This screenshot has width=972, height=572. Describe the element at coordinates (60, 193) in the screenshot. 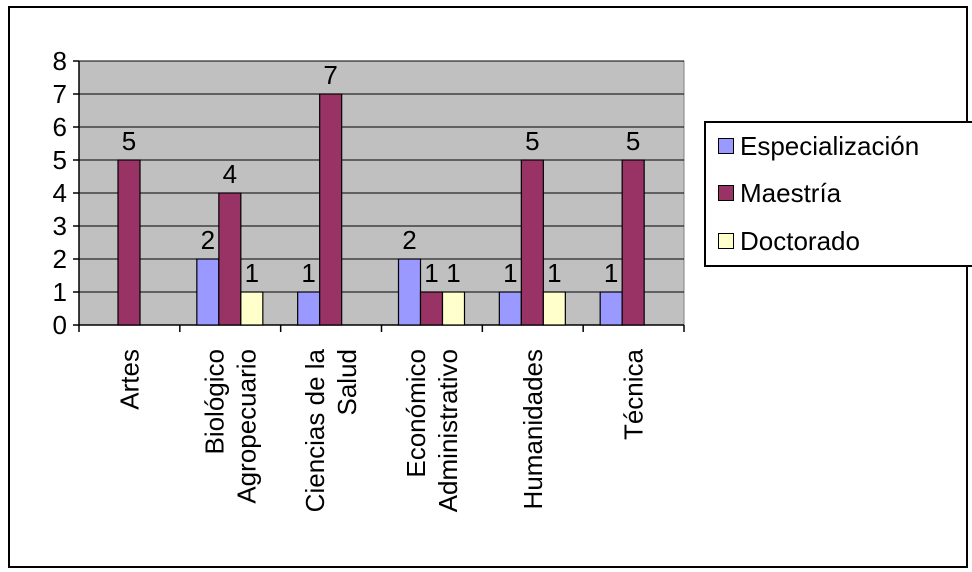

I see `y-tick-label: 4` at that location.